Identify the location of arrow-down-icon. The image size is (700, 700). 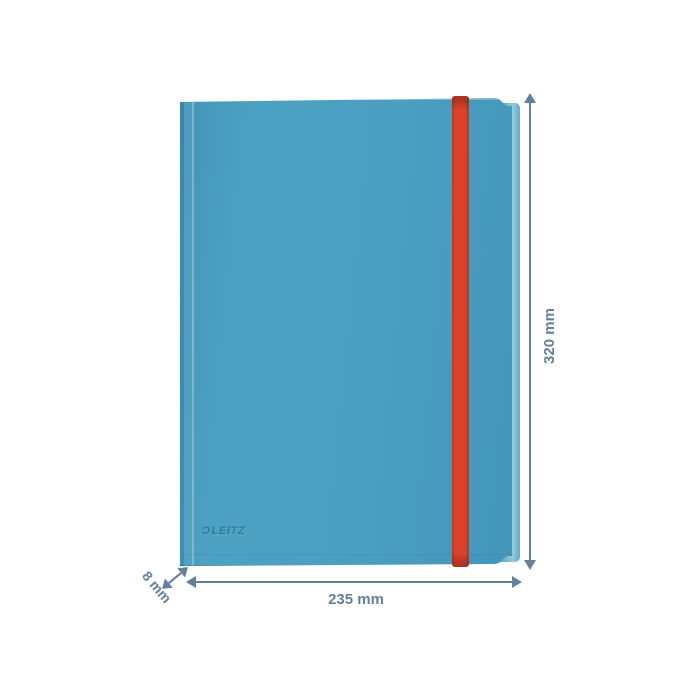
(530, 565).